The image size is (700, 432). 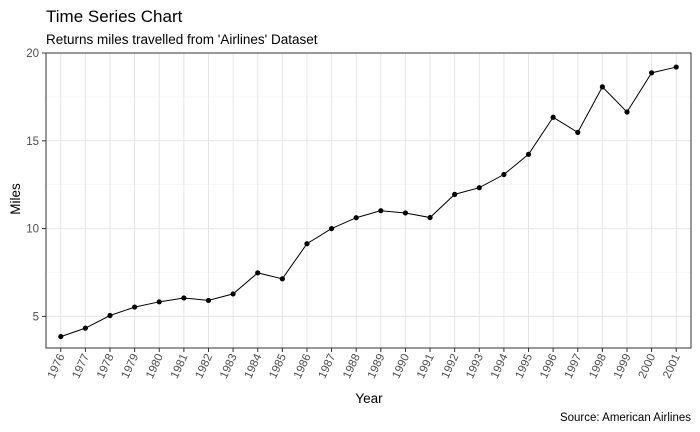 What do you see at coordinates (475, 366) in the screenshot?
I see `x-tick-label: 1993` at bounding box center [475, 366].